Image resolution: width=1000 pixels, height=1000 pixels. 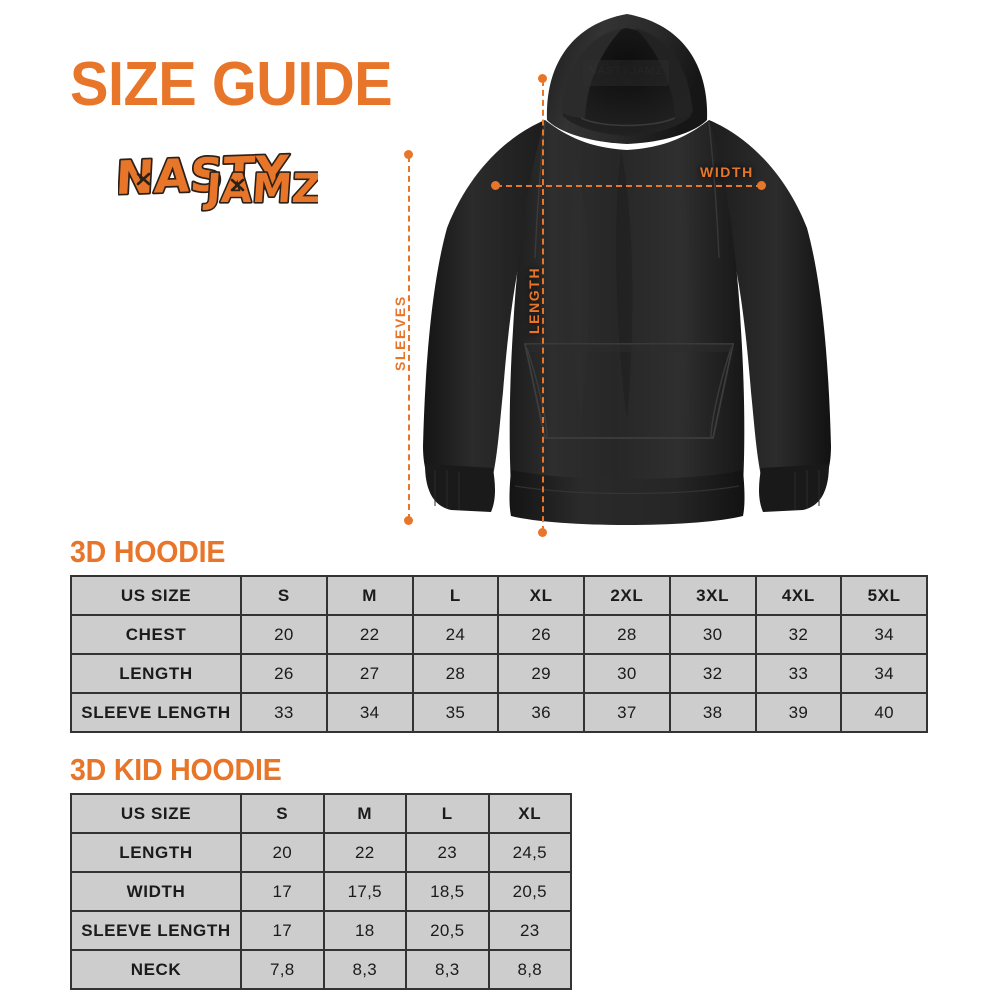 What do you see at coordinates (156, 634) in the screenshot?
I see `adult-row-label-chest: CHEST` at bounding box center [156, 634].